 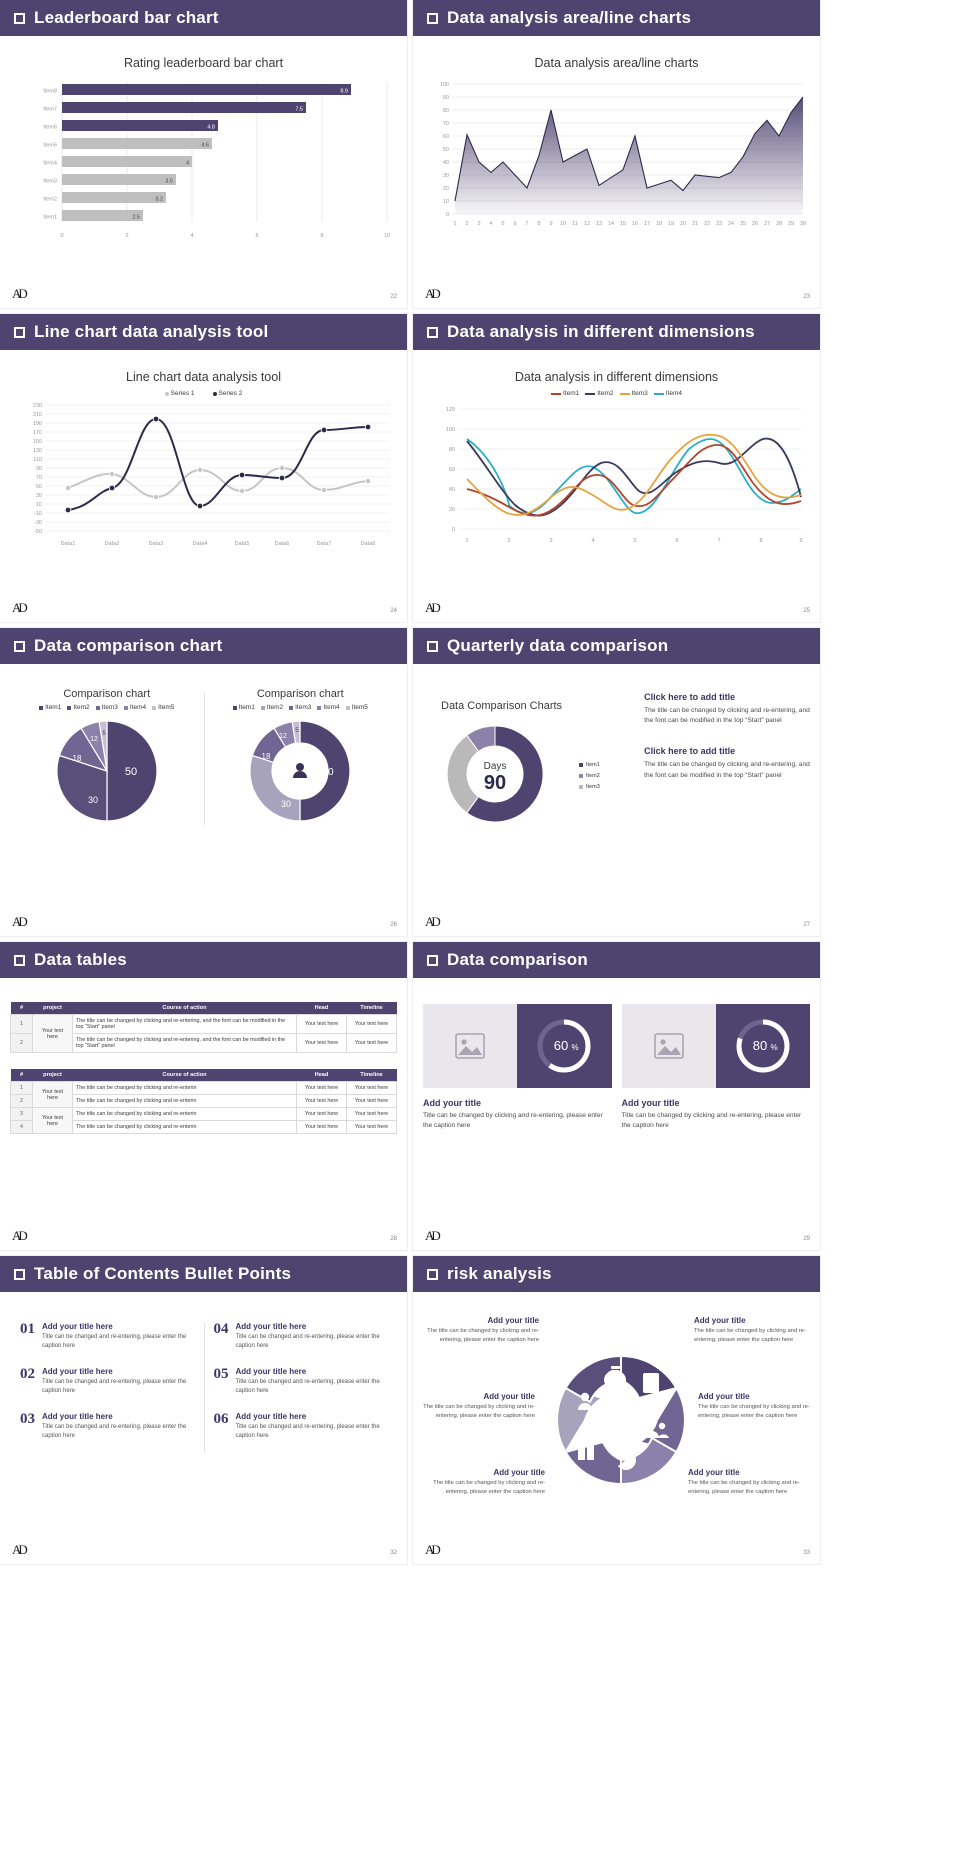 I want to click on svg-text: Item6, so click(x=50, y=128).